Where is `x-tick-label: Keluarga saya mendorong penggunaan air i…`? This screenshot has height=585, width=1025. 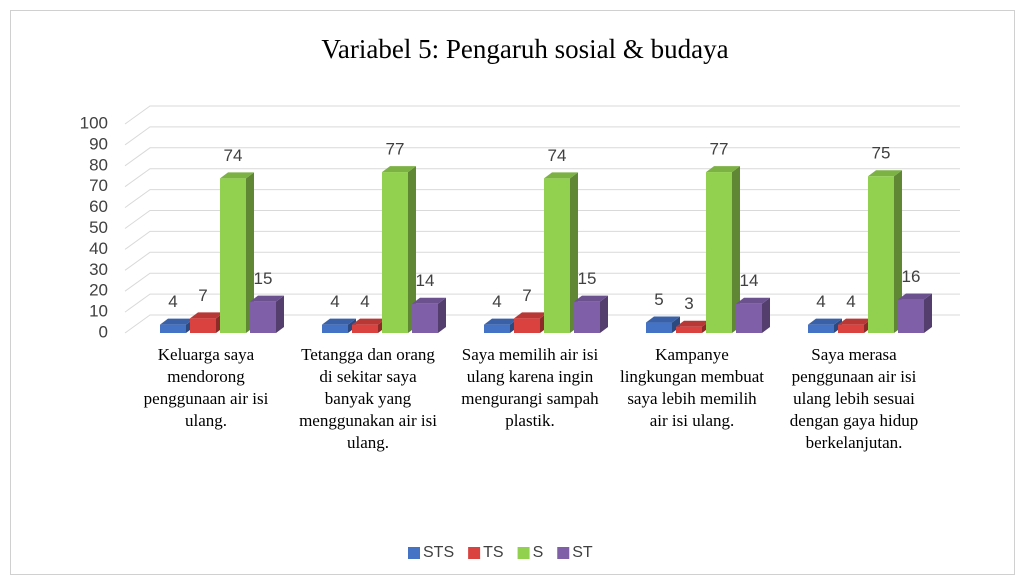
x-tick-label: Keluarga saya mendorong penggunaan air i… is located at coordinates (206, 387).